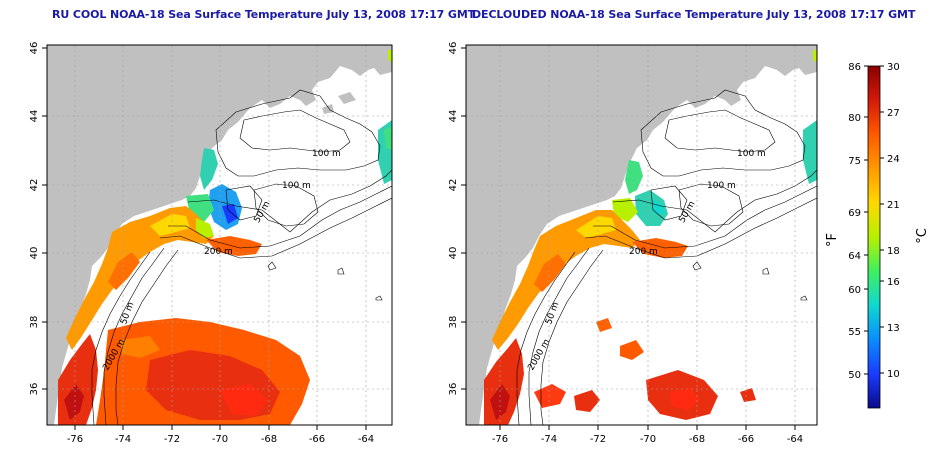 The height and width of the screenshot is (475, 950). What do you see at coordinates (922, 236) in the screenshot?
I see `colorbar-c-label: °C` at bounding box center [922, 236].